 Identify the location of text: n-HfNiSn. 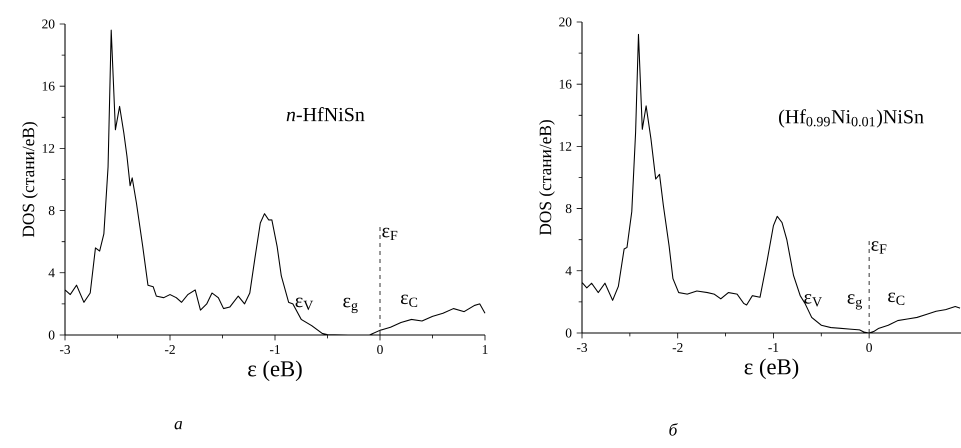
(325, 114).